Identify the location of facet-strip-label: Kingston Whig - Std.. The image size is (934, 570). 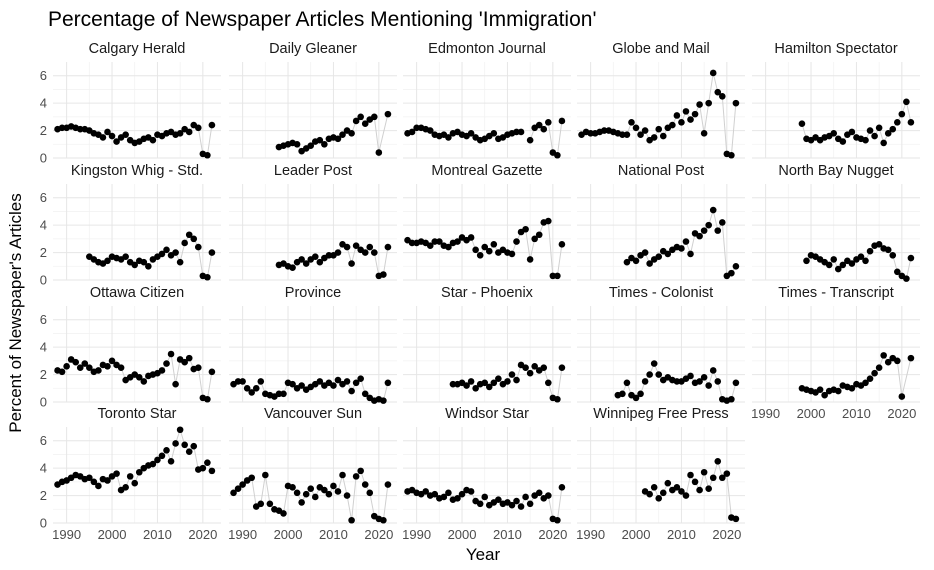
(137, 171).